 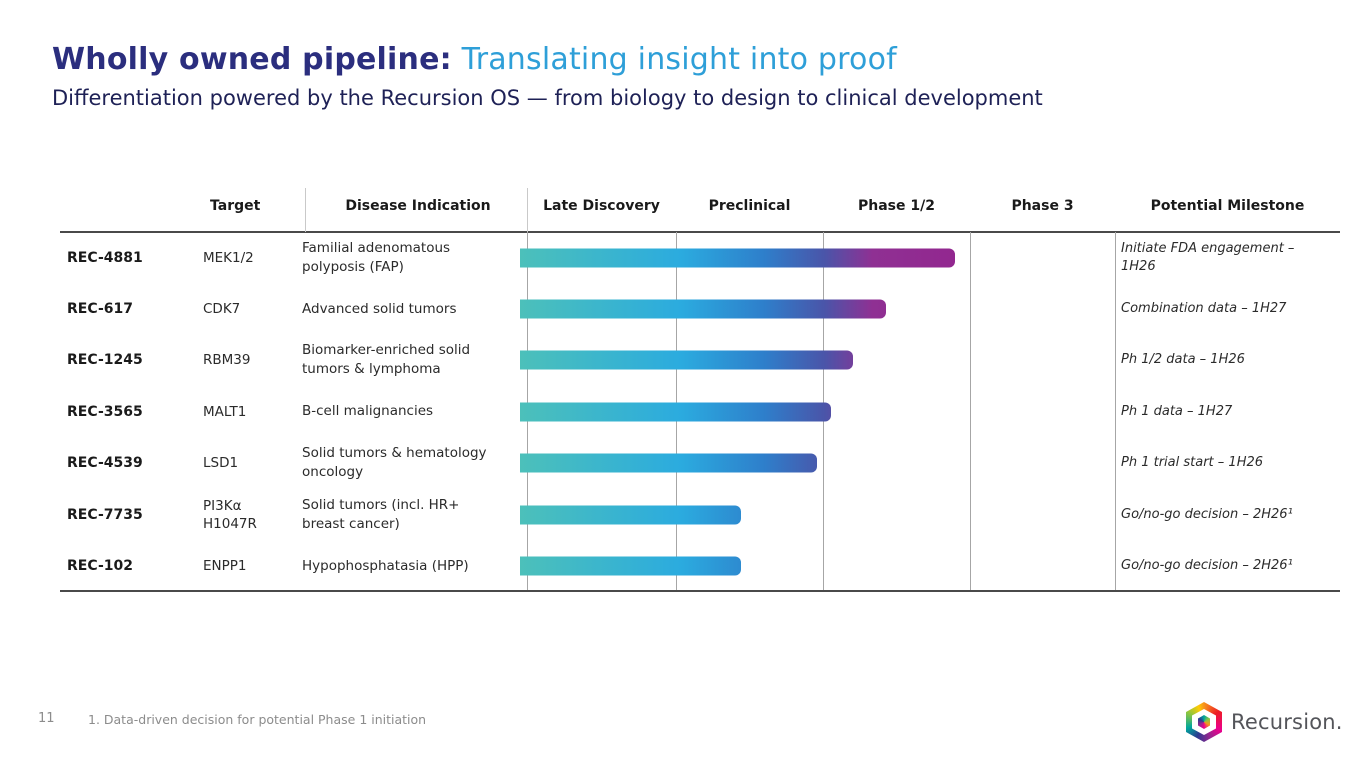 What do you see at coordinates (376, 257) in the screenshot?
I see `disease-indication: Familial adenomatous polyposis (FAP)` at bounding box center [376, 257].